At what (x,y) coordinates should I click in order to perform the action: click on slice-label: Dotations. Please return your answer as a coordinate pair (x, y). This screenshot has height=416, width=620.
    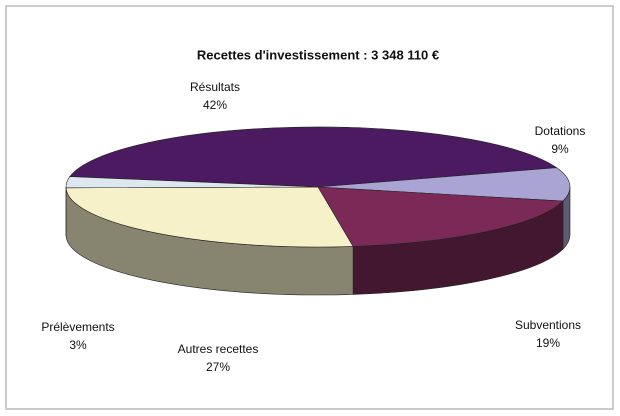
    Looking at the image, I should click on (560, 131).